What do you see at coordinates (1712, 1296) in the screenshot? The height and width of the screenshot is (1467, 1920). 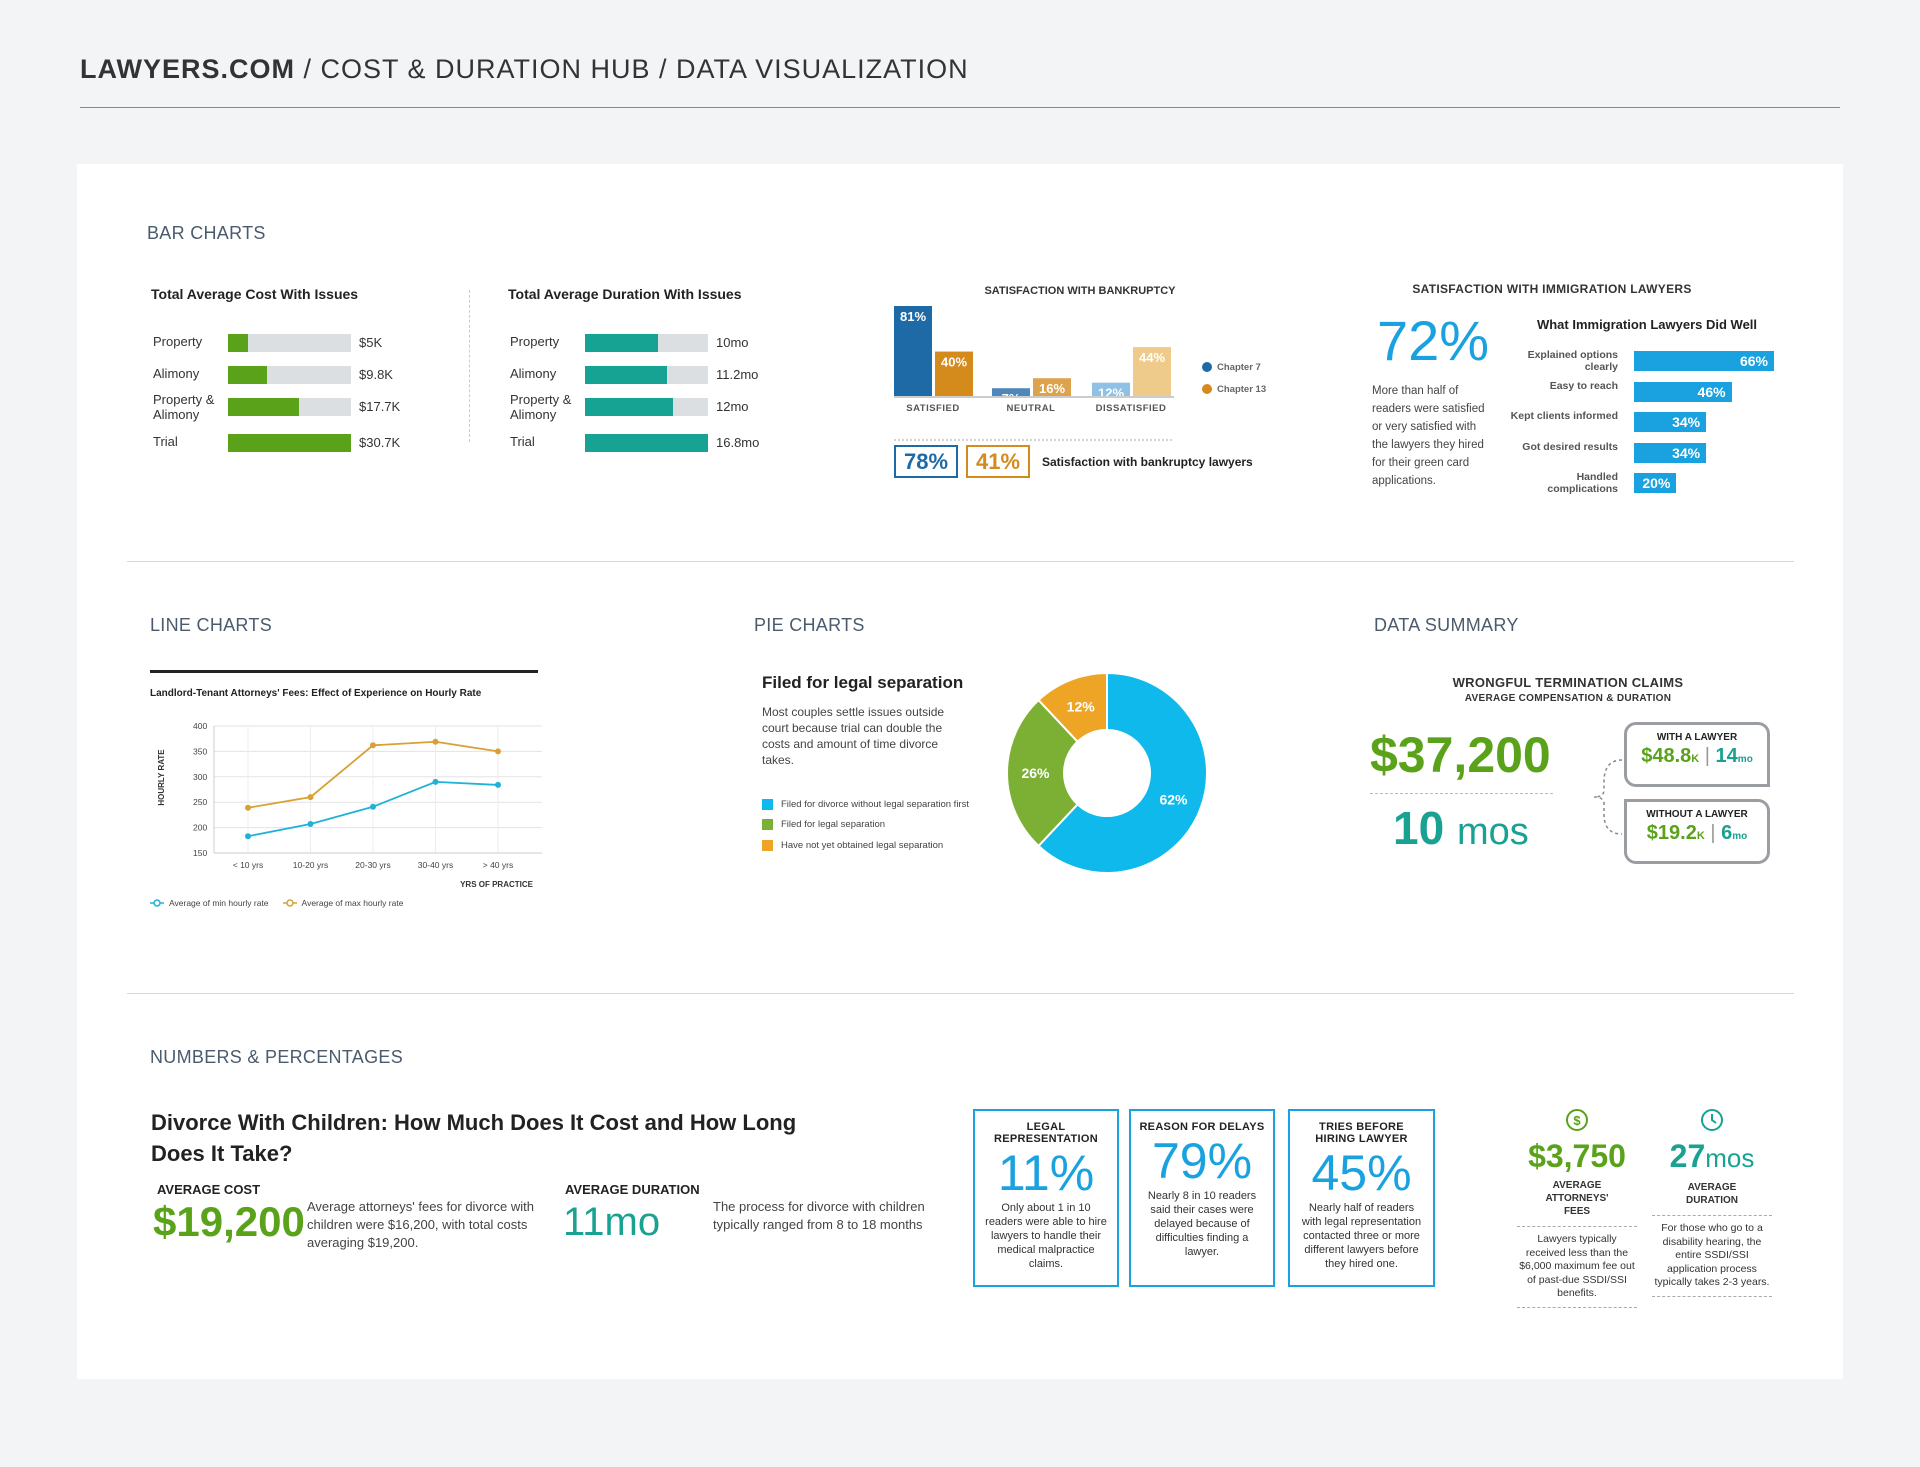 I see `ssdi-rule-bottom` at bounding box center [1712, 1296].